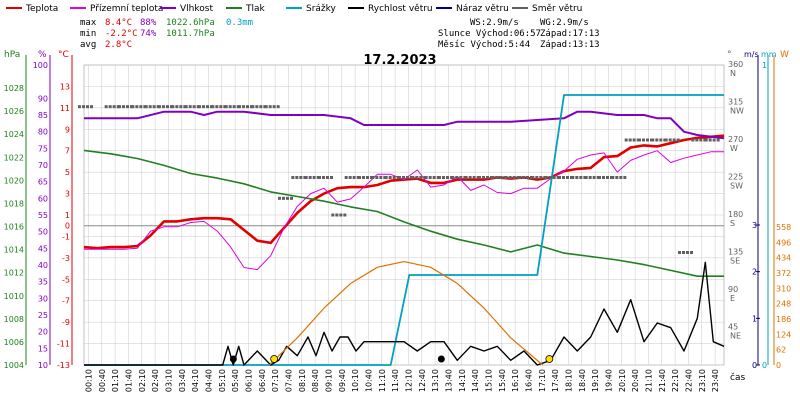  Describe the element at coordinates (302, 380) in the screenshot. I see `x-tick-label: 08:10` at that location.